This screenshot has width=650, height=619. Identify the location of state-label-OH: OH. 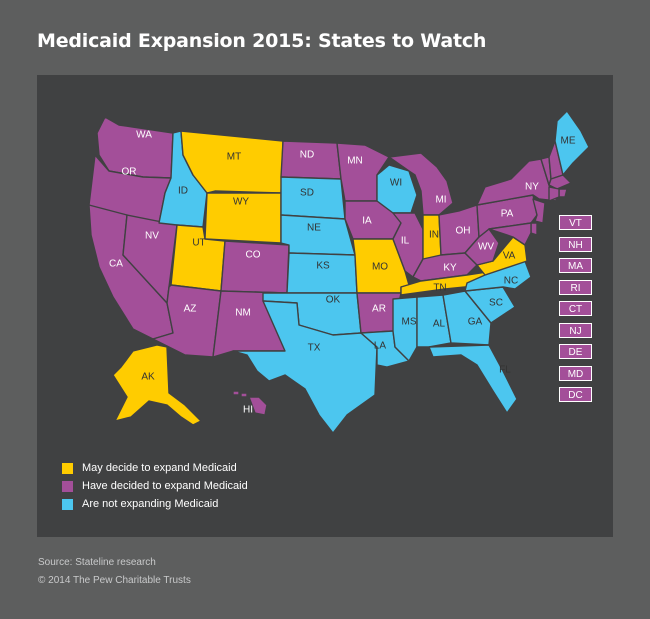
(463, 231).